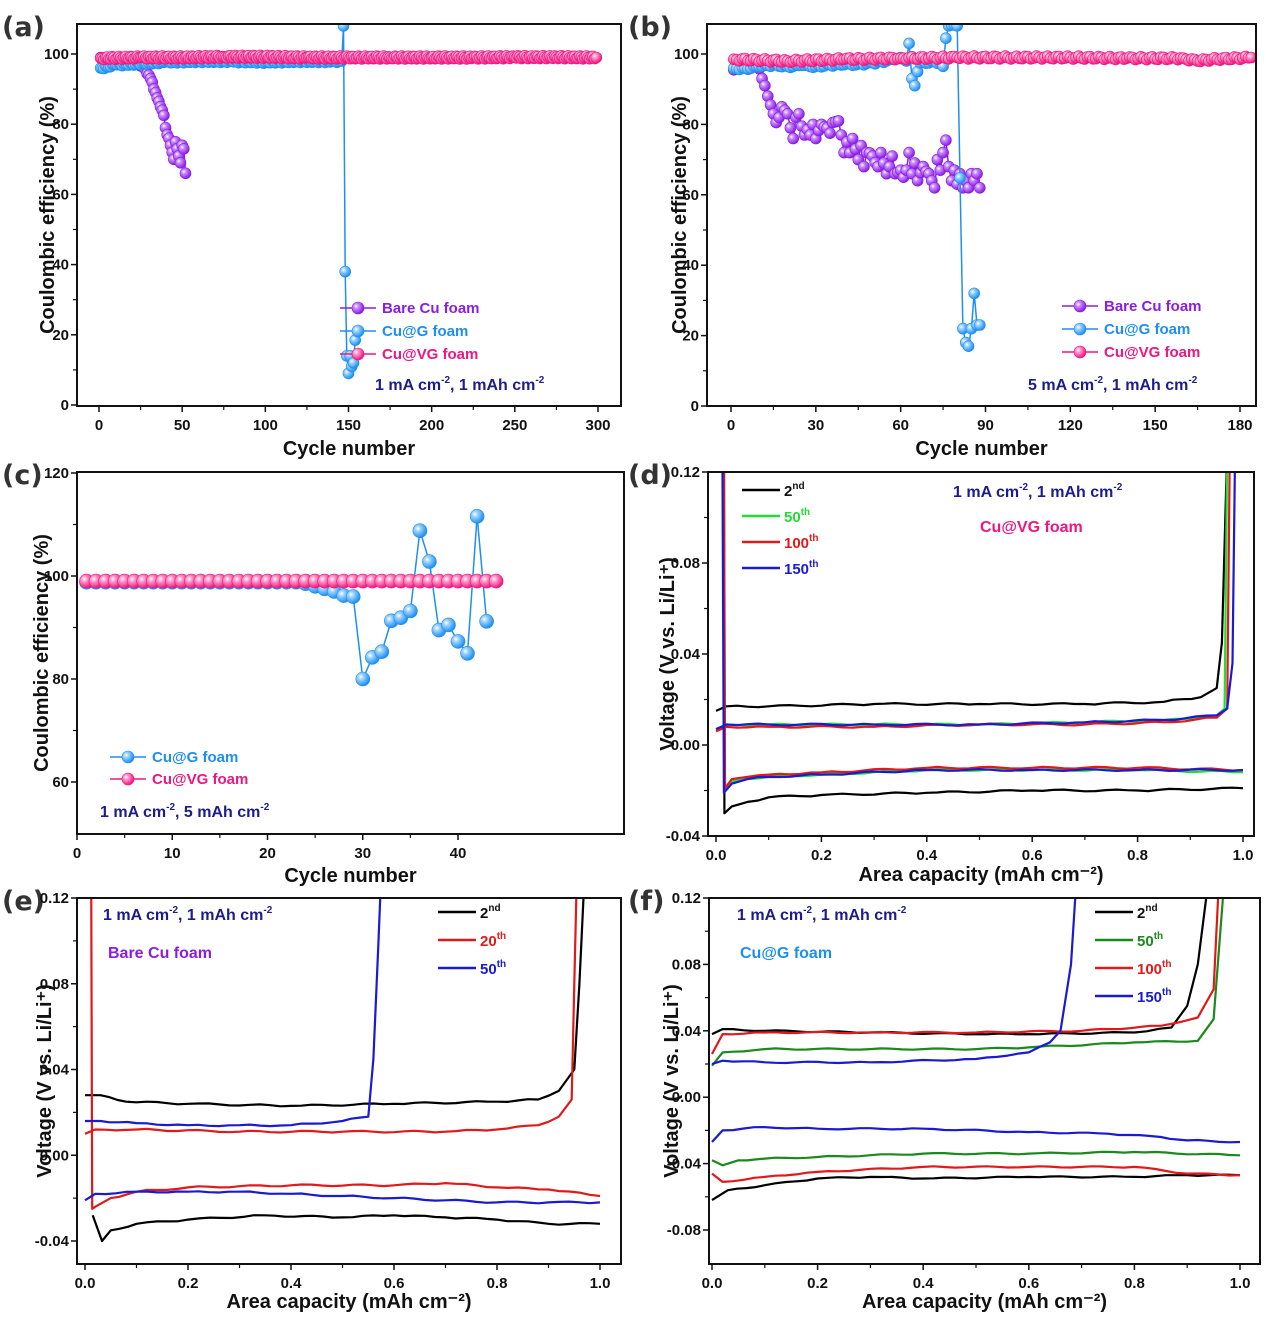 The image size is (1266, 1319). I want to click on panel-label: (c), so click(22, 475).